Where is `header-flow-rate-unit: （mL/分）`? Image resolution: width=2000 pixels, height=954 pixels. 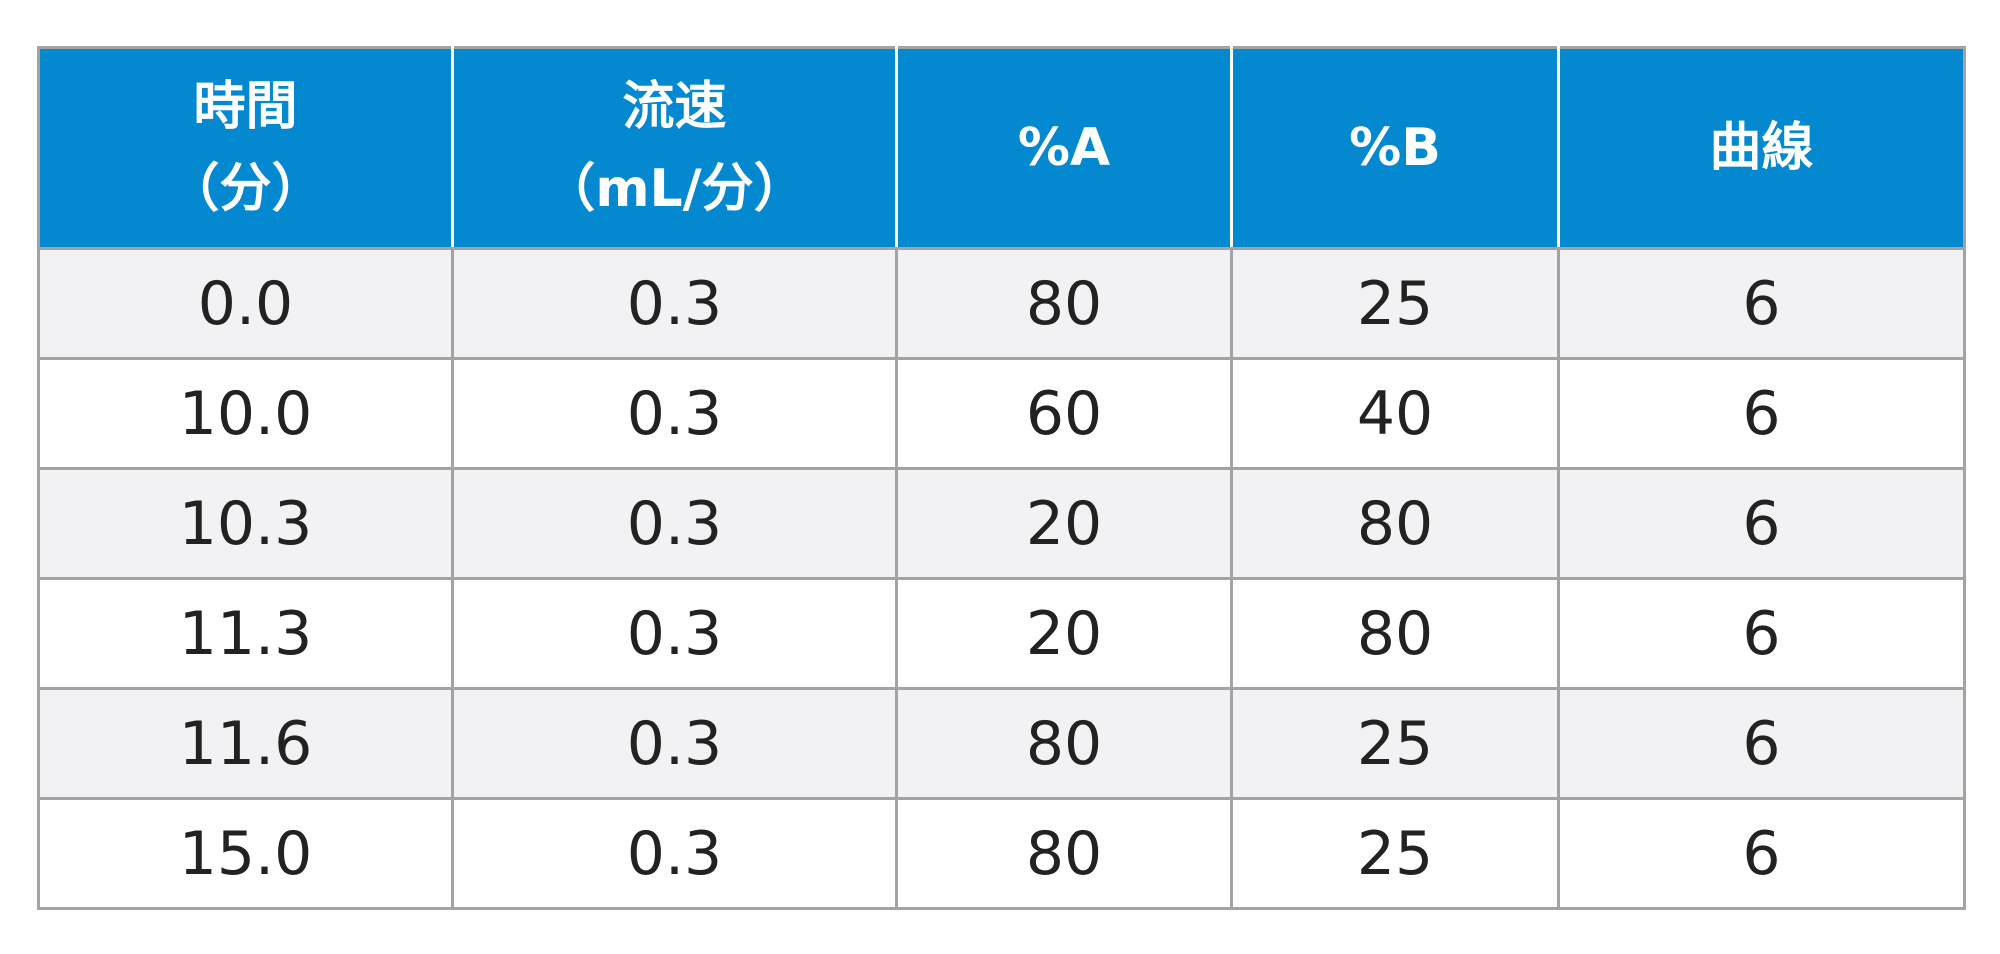
header-flow-rate-unit: （mL/分） is located at coordinates (674, 189).